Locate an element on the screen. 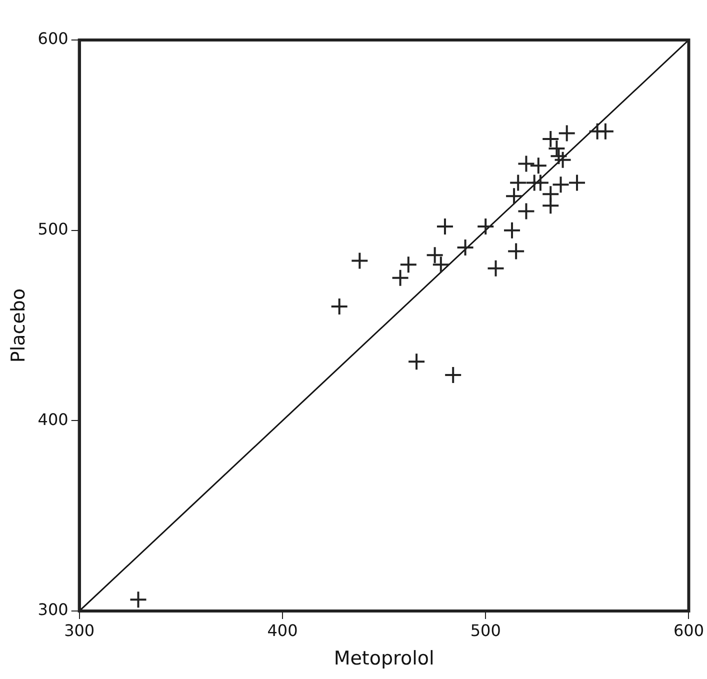 The height and width of the screenshot is (679, 707). y-tick-label: 300 is located at coordinates (53, 610).